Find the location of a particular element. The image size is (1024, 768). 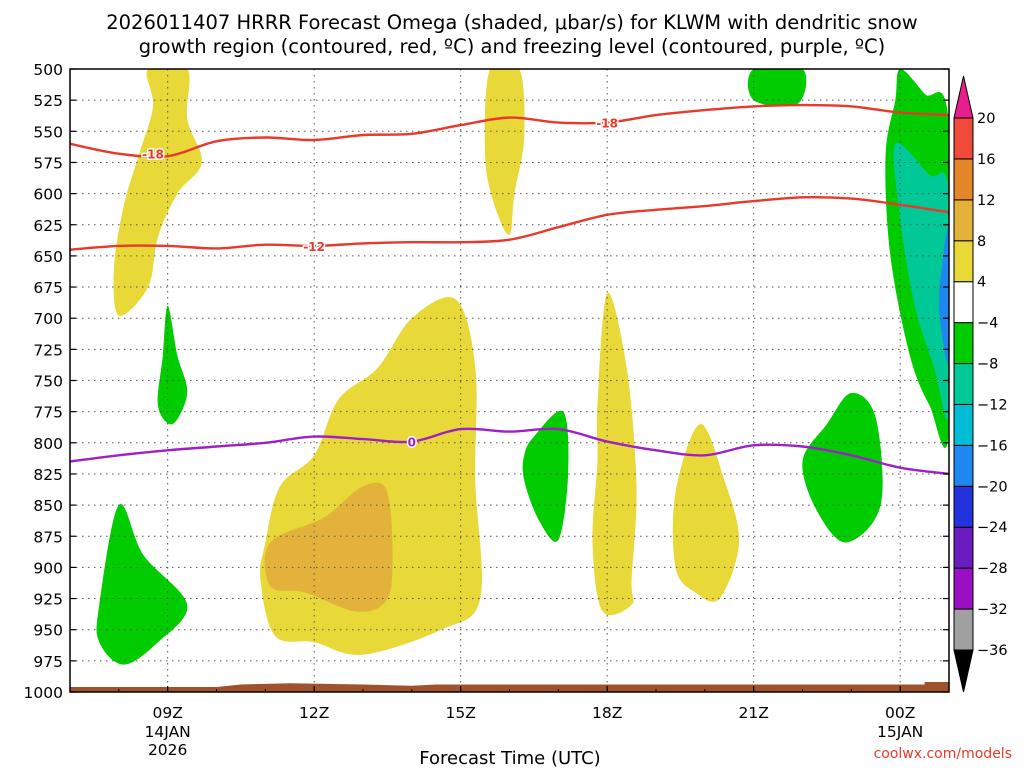

x-tick-label: 09Z is located at coordinates (167, 713).